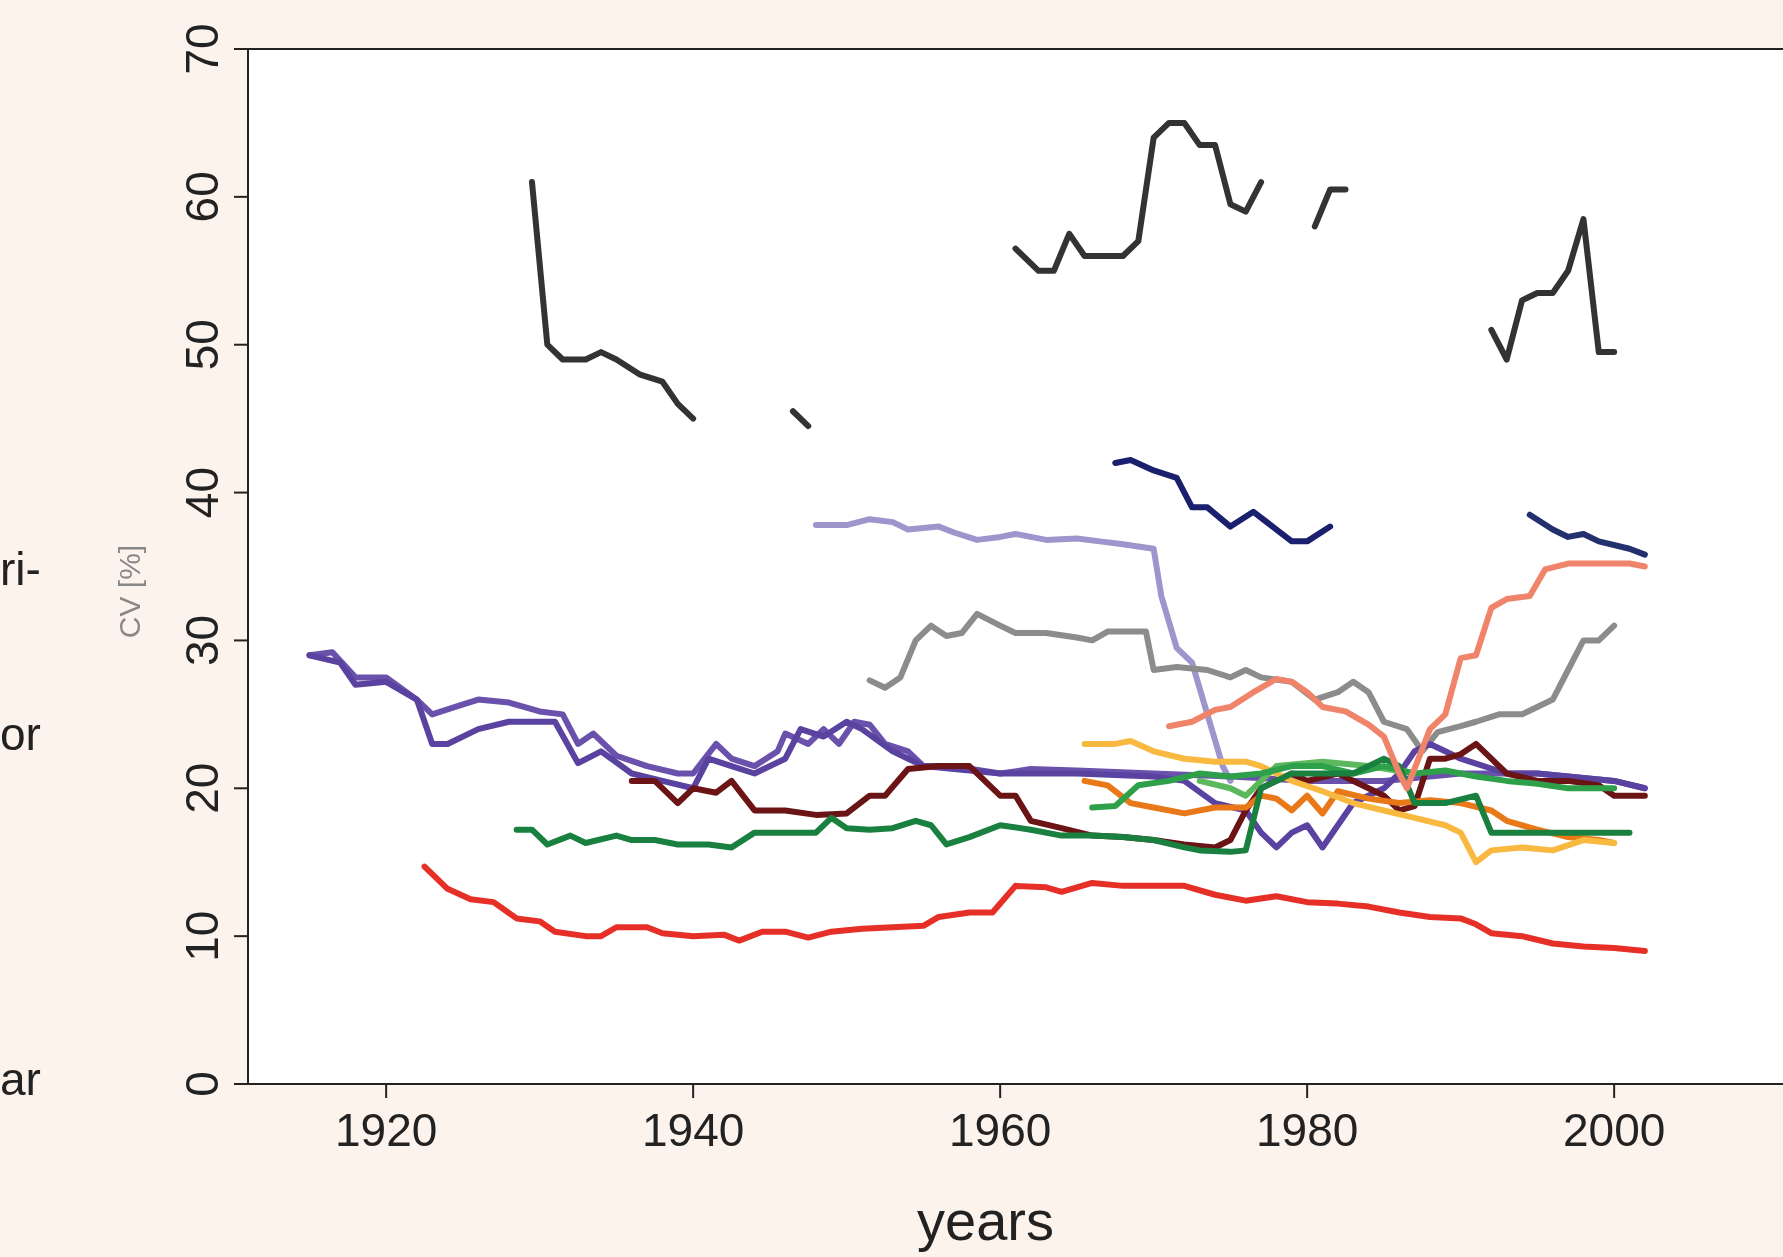  What do you see at coordinates (20, 569) in the screenshot?
I see `text: ri-` at bounding box center [20, 569].